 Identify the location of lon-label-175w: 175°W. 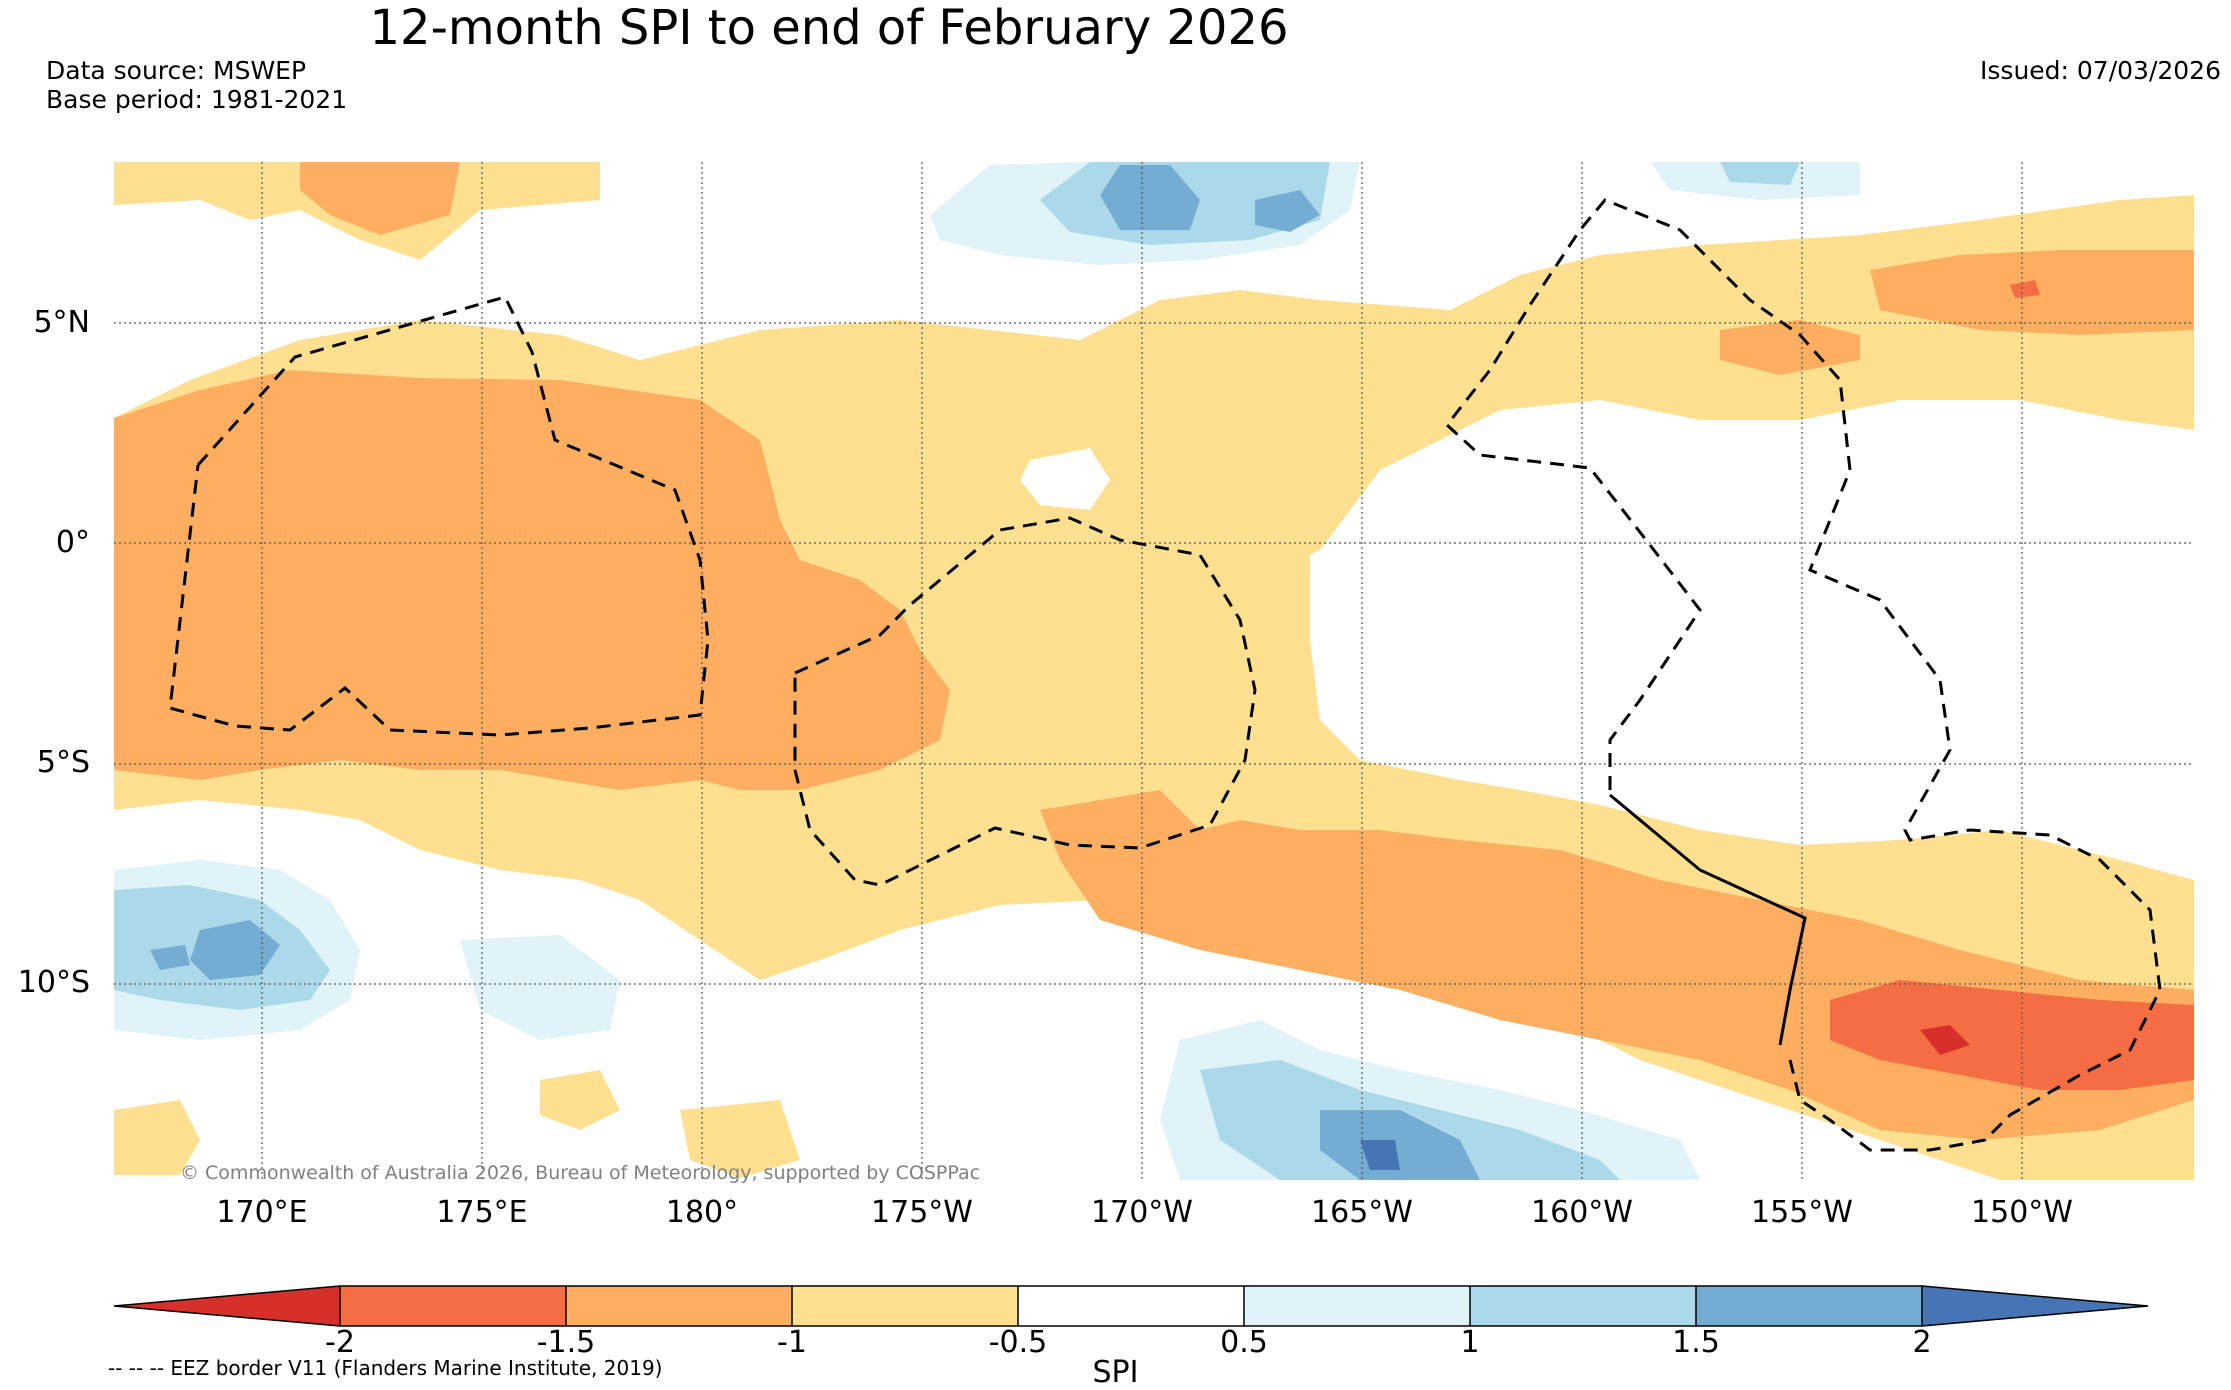
(922, 1212).